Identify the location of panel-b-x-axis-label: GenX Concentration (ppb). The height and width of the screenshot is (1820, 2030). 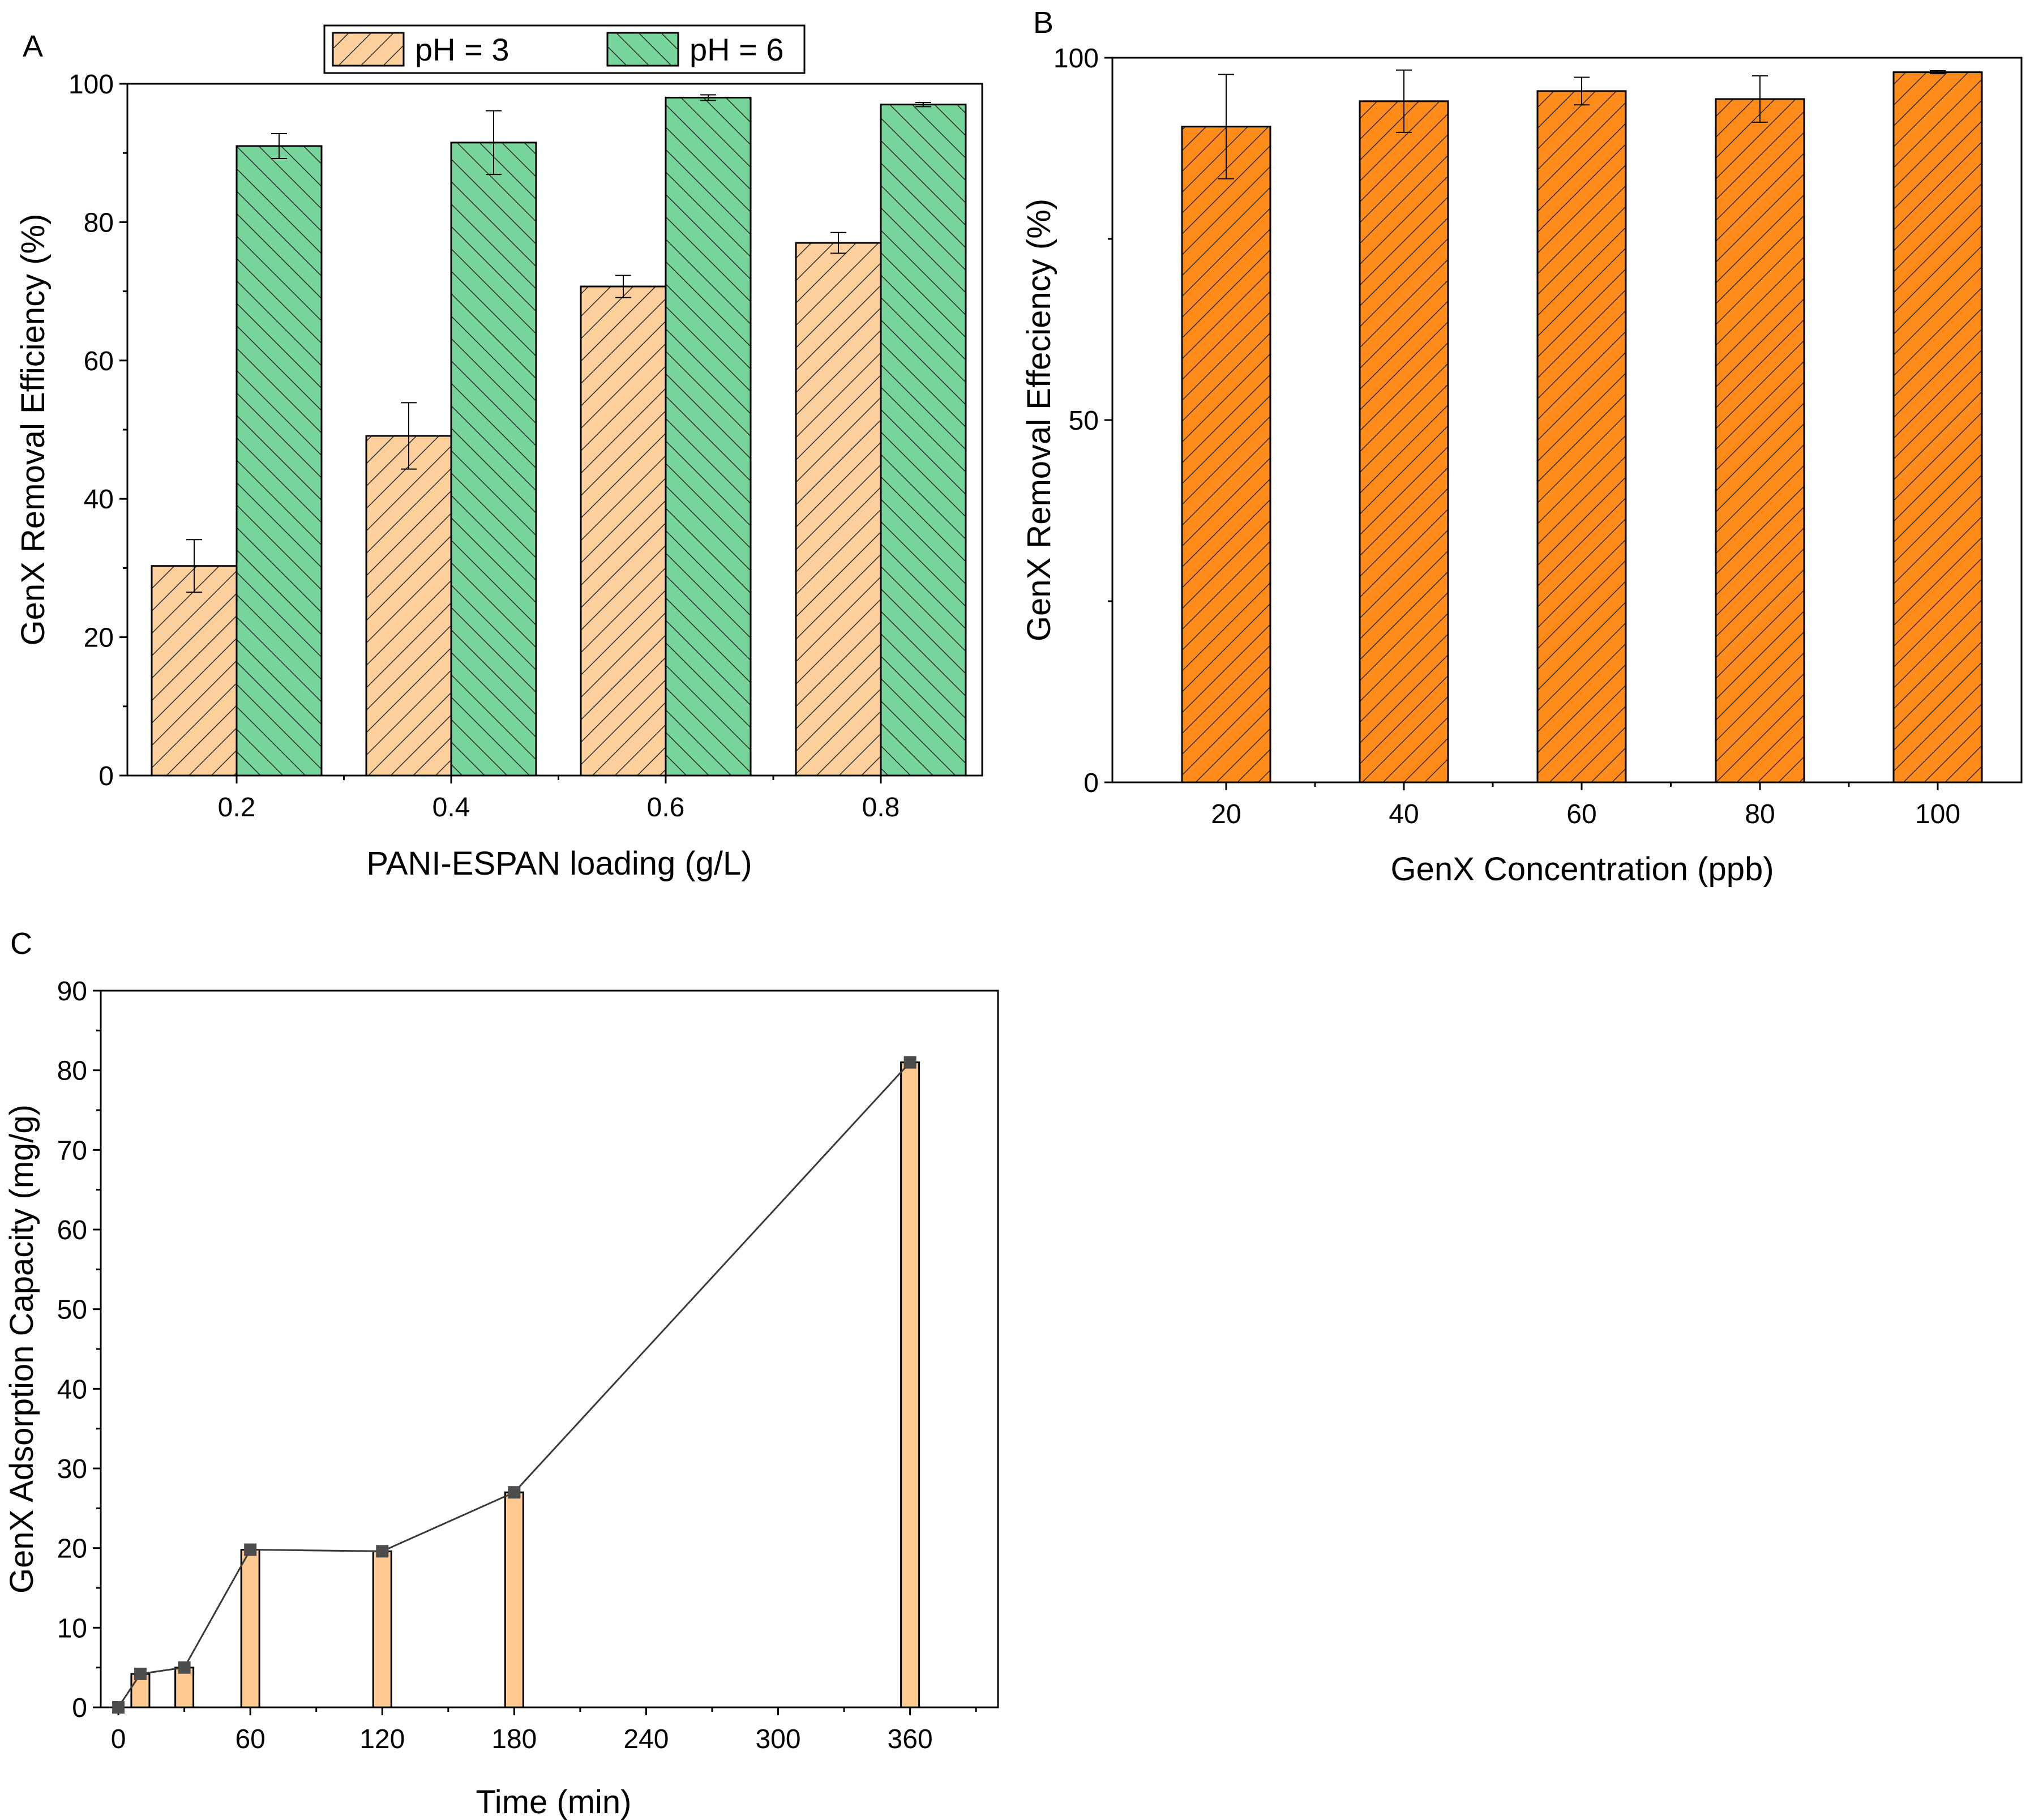
(1582, 869).